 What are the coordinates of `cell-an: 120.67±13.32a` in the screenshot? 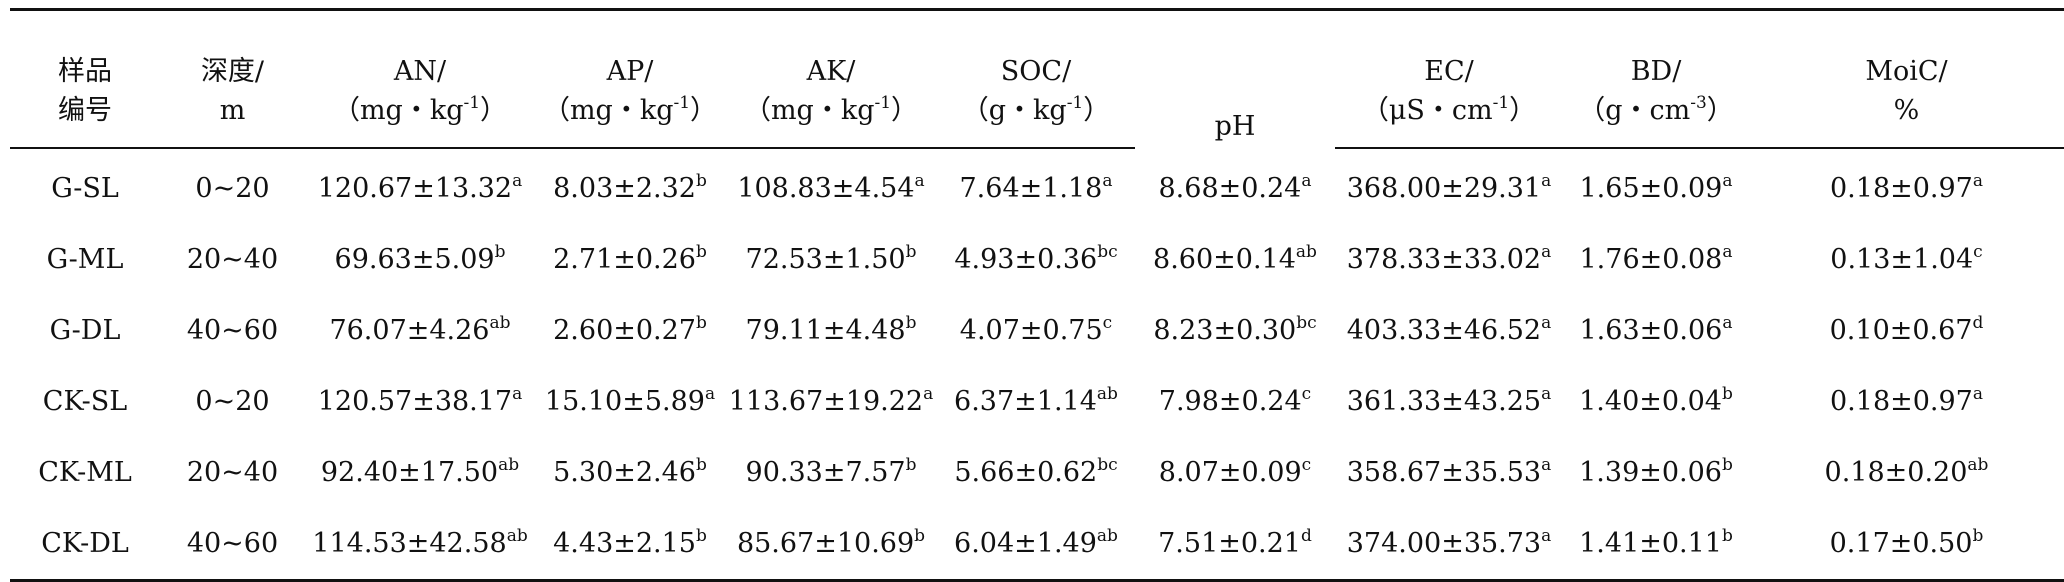 It's located at (420, 188).